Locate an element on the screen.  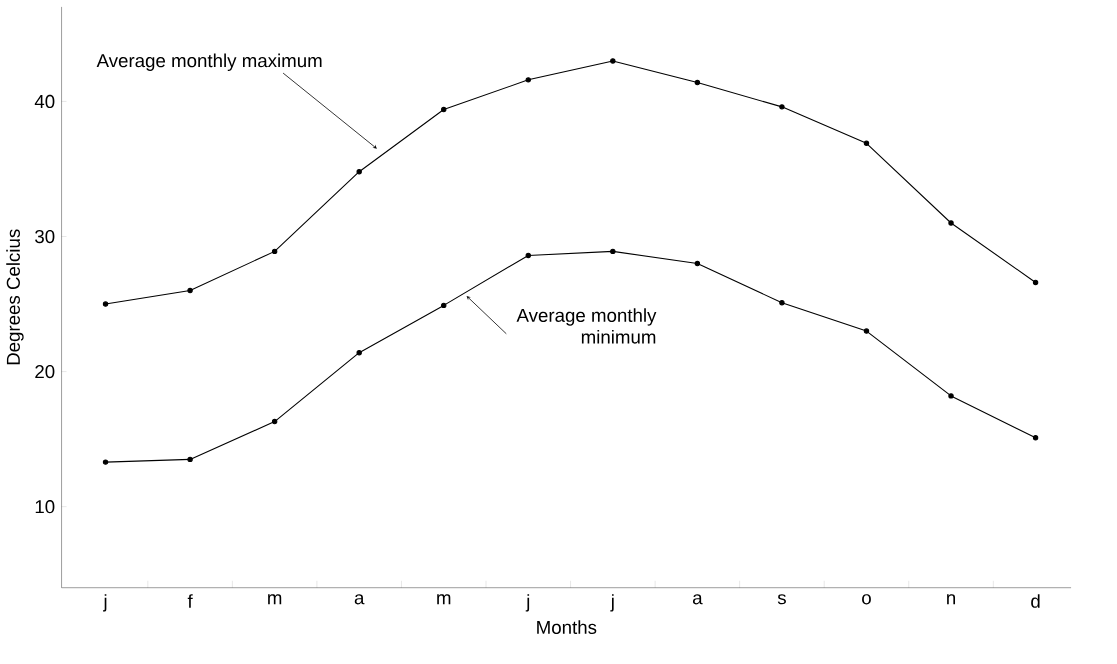
y-axis-title: Degrees Celcius is located at coordinates (15, 297).